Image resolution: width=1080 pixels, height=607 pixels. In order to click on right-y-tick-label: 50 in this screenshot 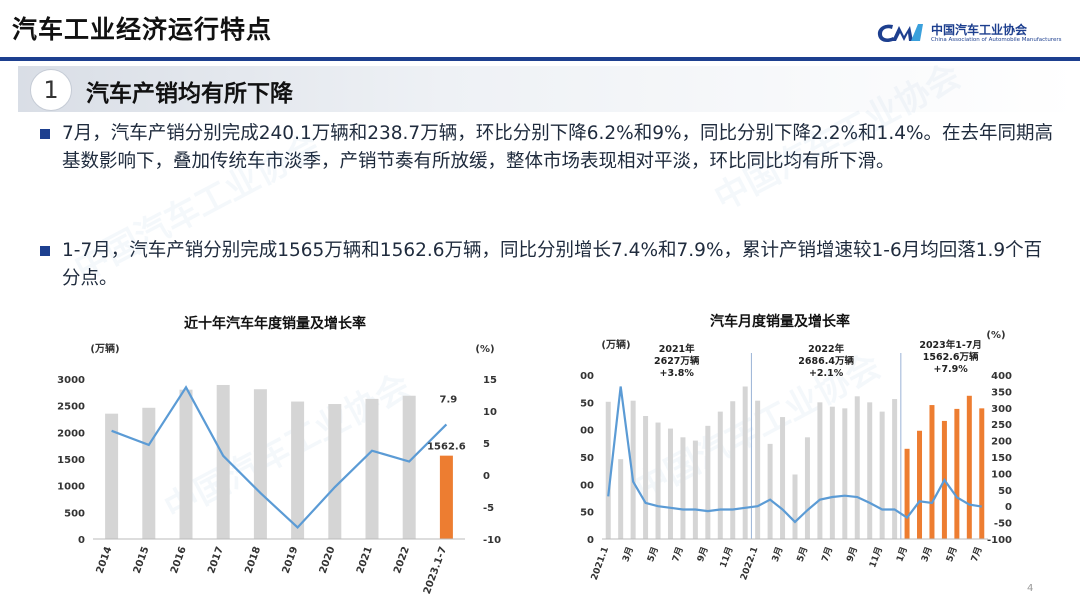, I will do `click(1005, 491)`.